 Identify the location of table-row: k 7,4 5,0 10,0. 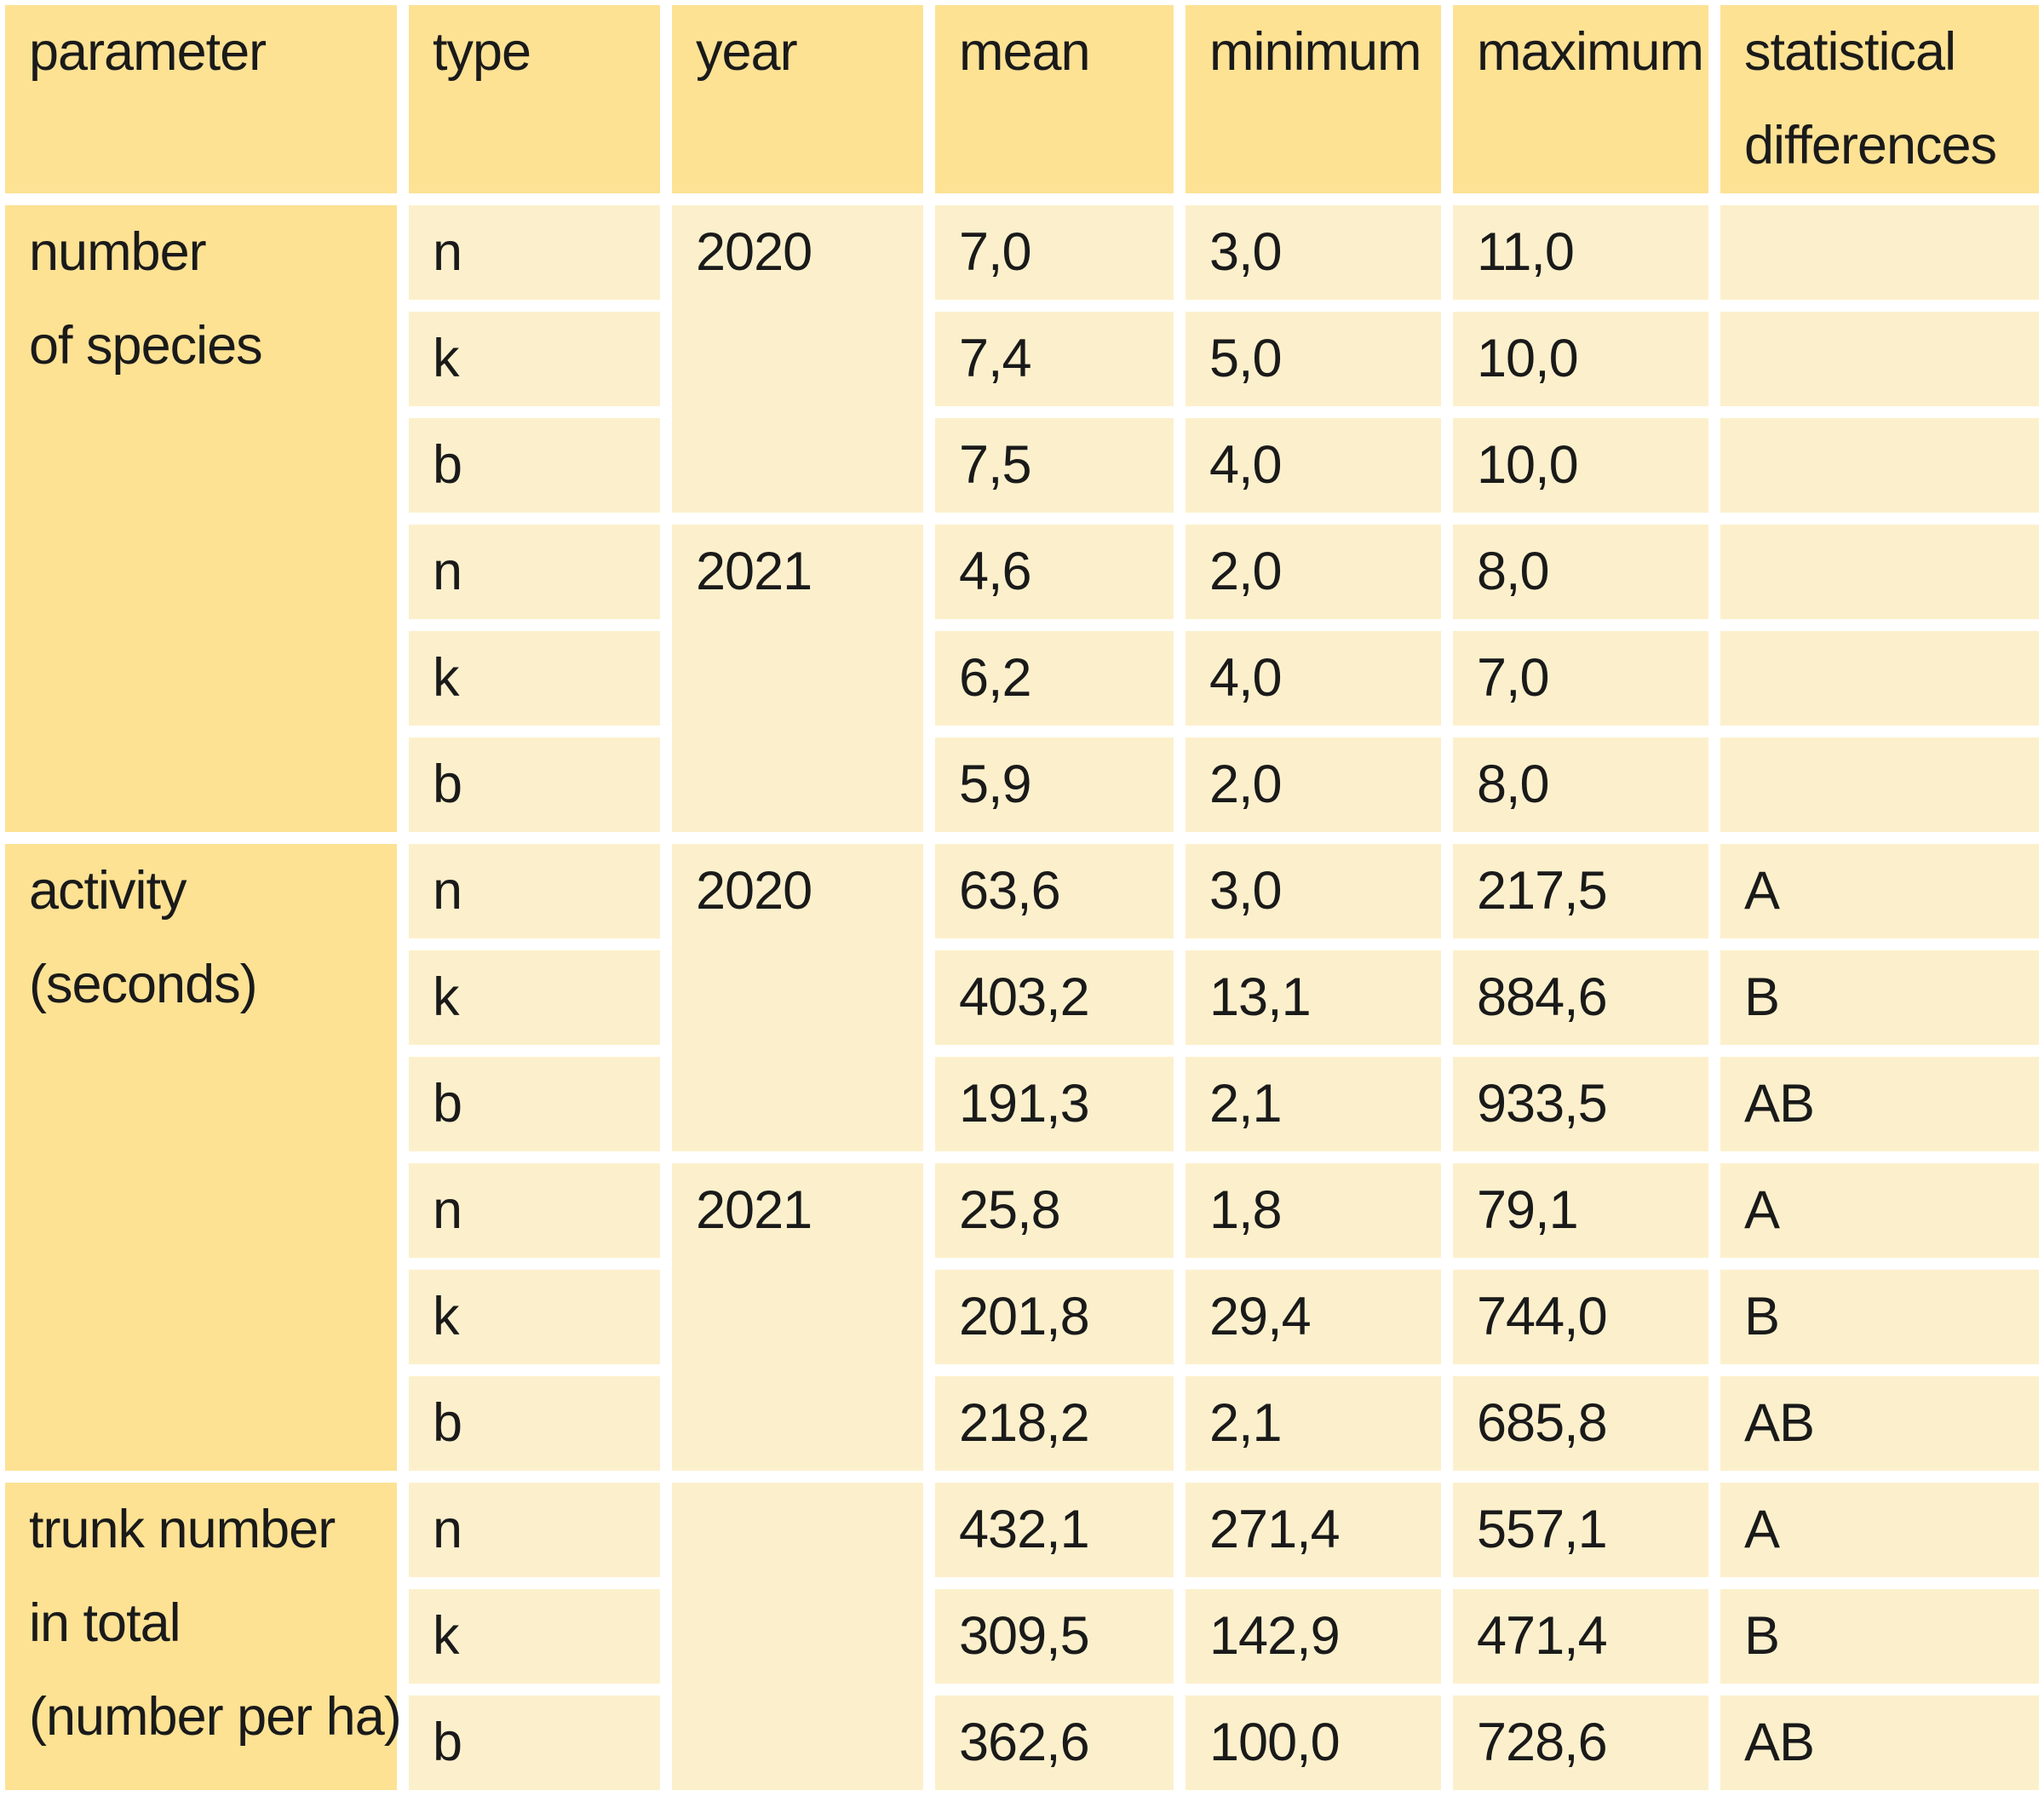
(1022, 358).